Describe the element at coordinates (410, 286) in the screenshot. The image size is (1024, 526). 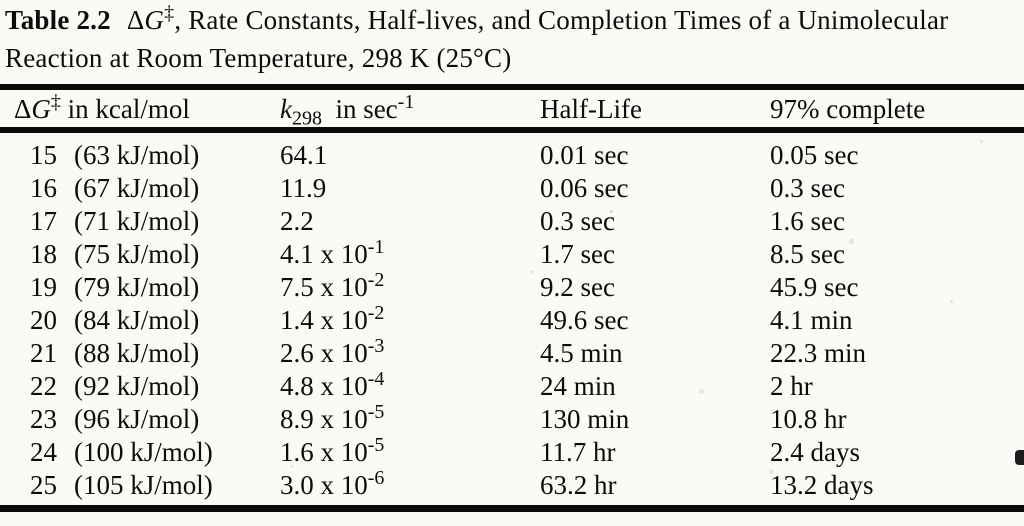
I see `cell-rate-constant: 7.5 x 10-2` at that location.